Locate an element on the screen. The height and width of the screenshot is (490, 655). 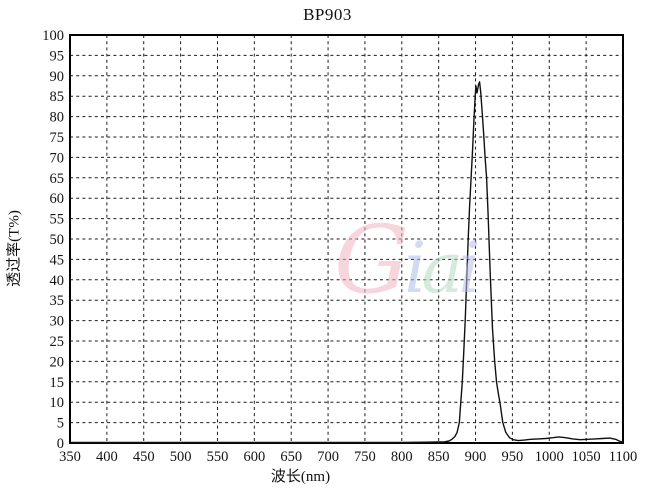
y-tick-label: 10 is located at coordinates (57, 403).